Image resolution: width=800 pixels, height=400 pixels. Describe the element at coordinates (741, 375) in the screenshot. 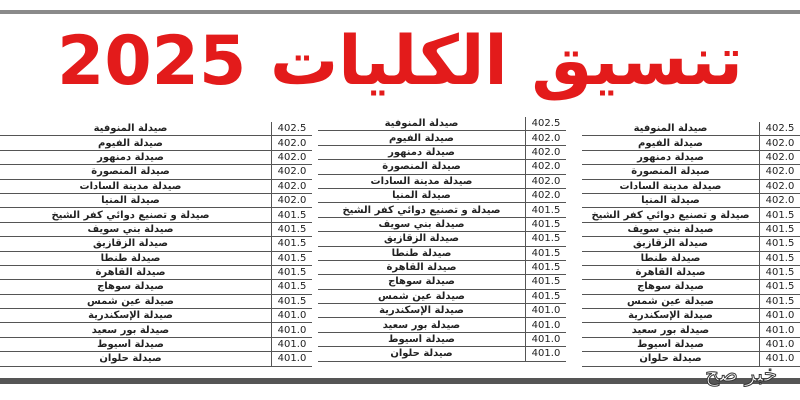

I see `watermark: خبر صح` at that location.